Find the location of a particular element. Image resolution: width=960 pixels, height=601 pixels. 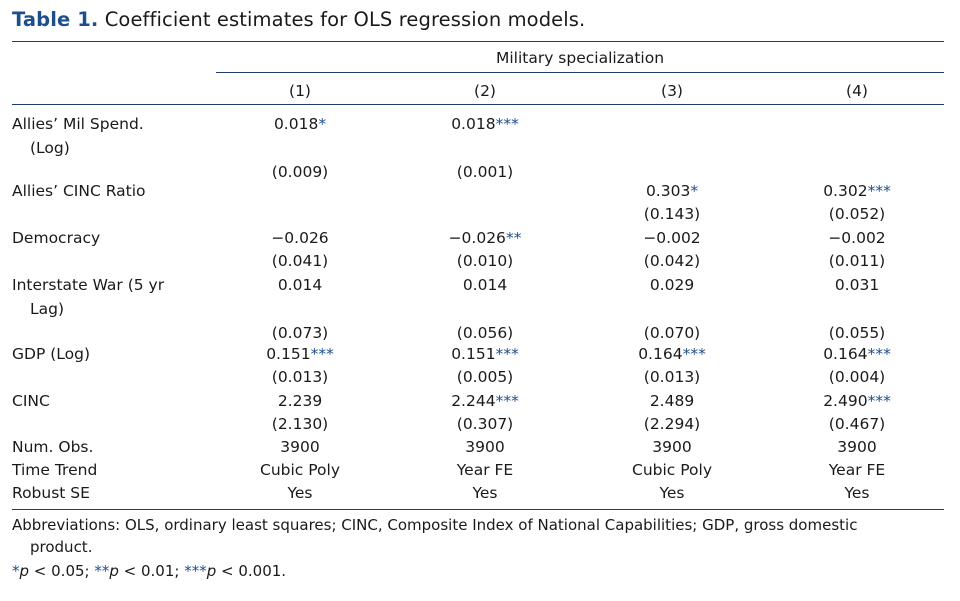

standard-error-cell: (0.010) is located at coordinates (485, 261).